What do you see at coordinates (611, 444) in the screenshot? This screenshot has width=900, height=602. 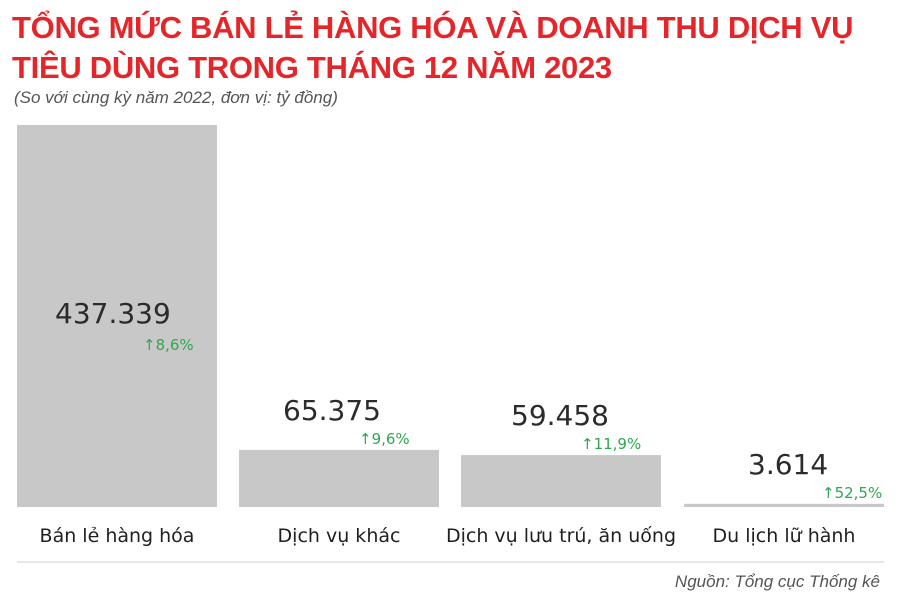 I see `change-label-3: ↑11,9%` at bounding box center [611, 444].